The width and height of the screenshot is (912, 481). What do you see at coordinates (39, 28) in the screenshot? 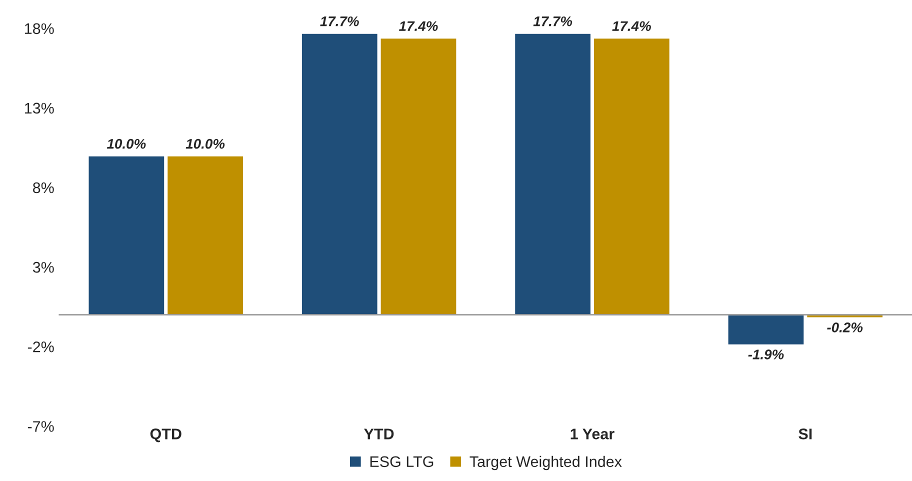
I see `y-tick-label: 18%` at bounding box center [39, 28].